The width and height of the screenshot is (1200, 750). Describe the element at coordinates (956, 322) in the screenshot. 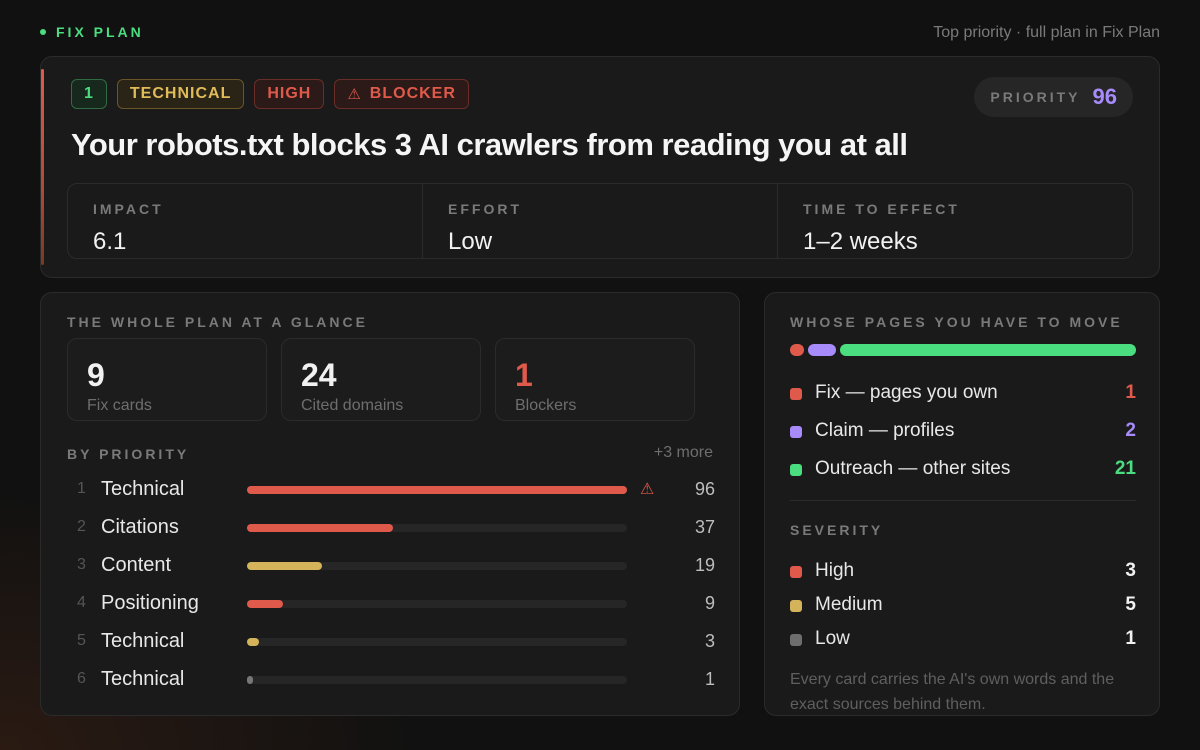

I see `owners-heading: WHOSE PAGES YOU HAVE TO MOVE` at that location.